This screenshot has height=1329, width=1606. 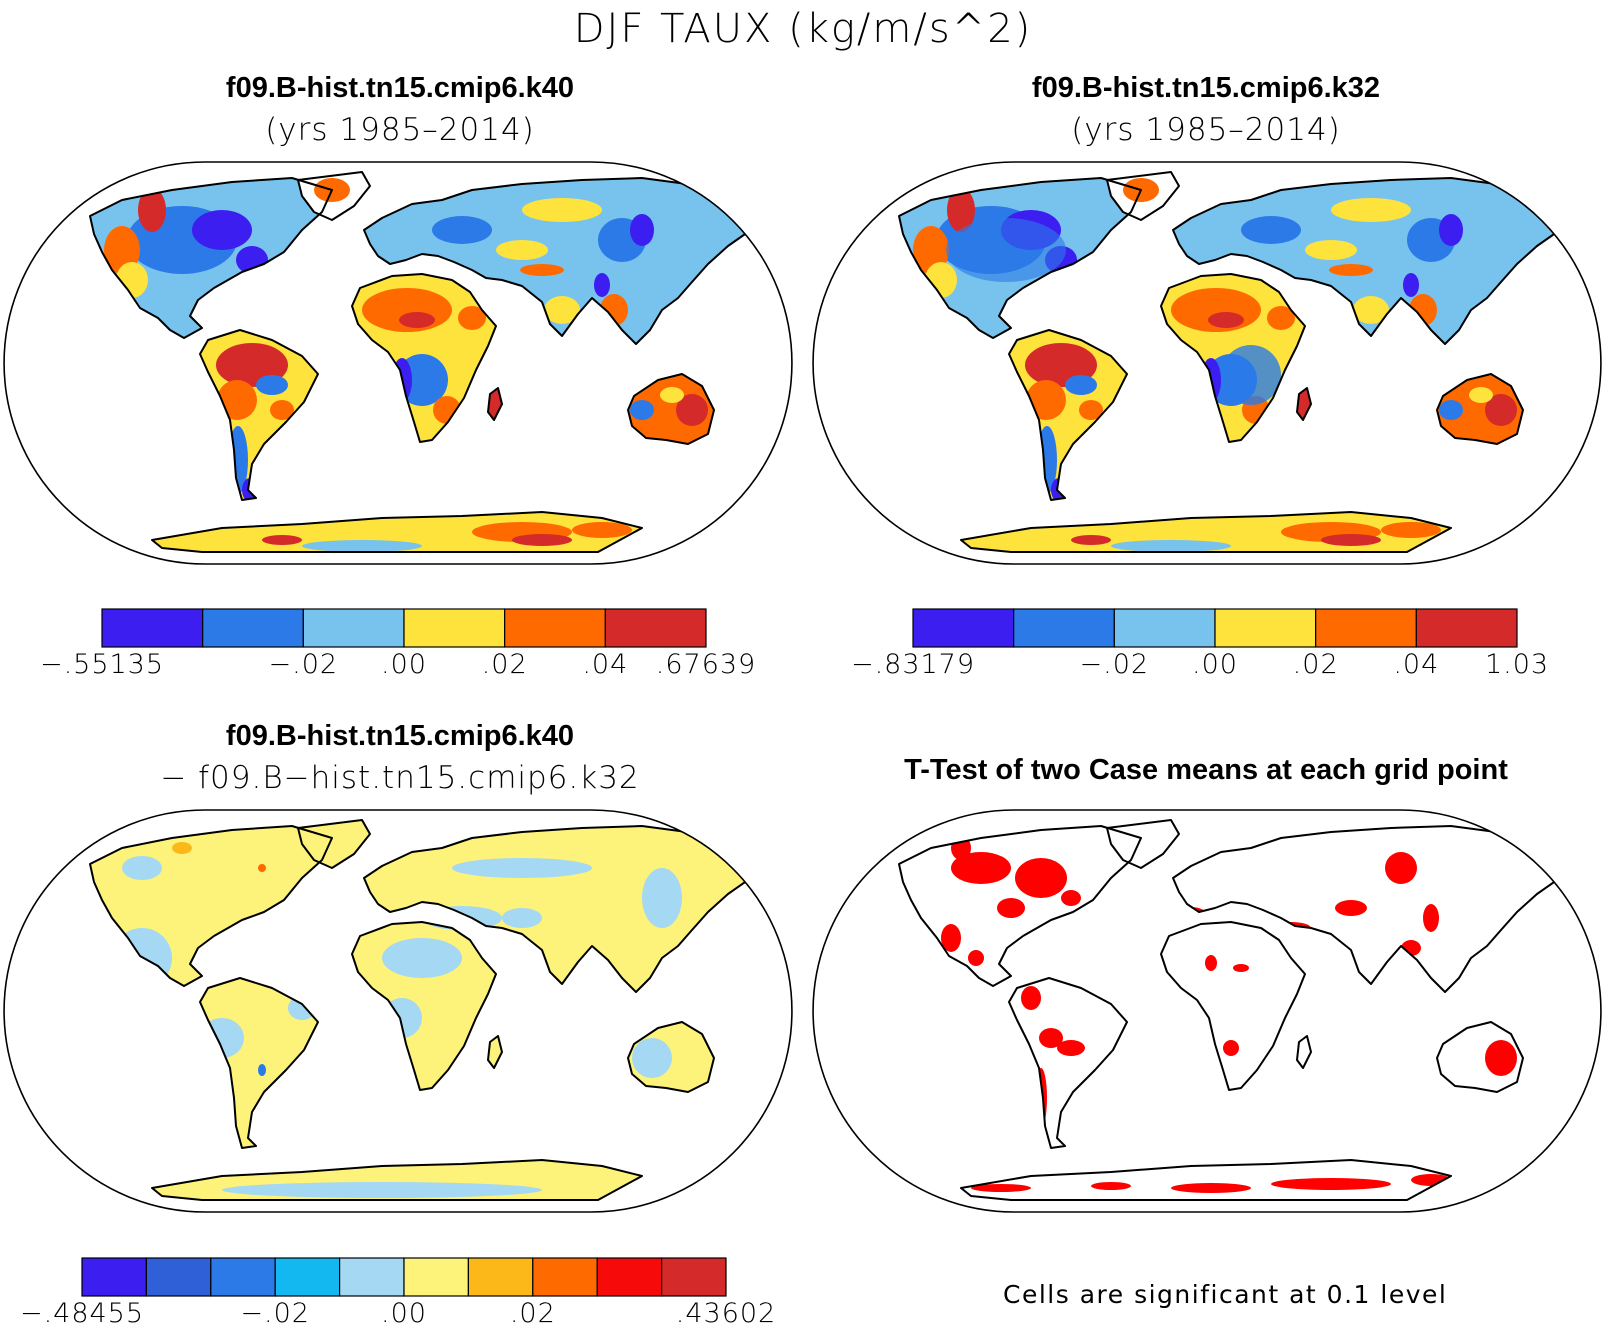 What do you see at coordinates (400, 736) in the screenshot?
I see `panel-3-title: f09.B-hist.tn15.cmip6.k40` at bounding box center [400, 736].